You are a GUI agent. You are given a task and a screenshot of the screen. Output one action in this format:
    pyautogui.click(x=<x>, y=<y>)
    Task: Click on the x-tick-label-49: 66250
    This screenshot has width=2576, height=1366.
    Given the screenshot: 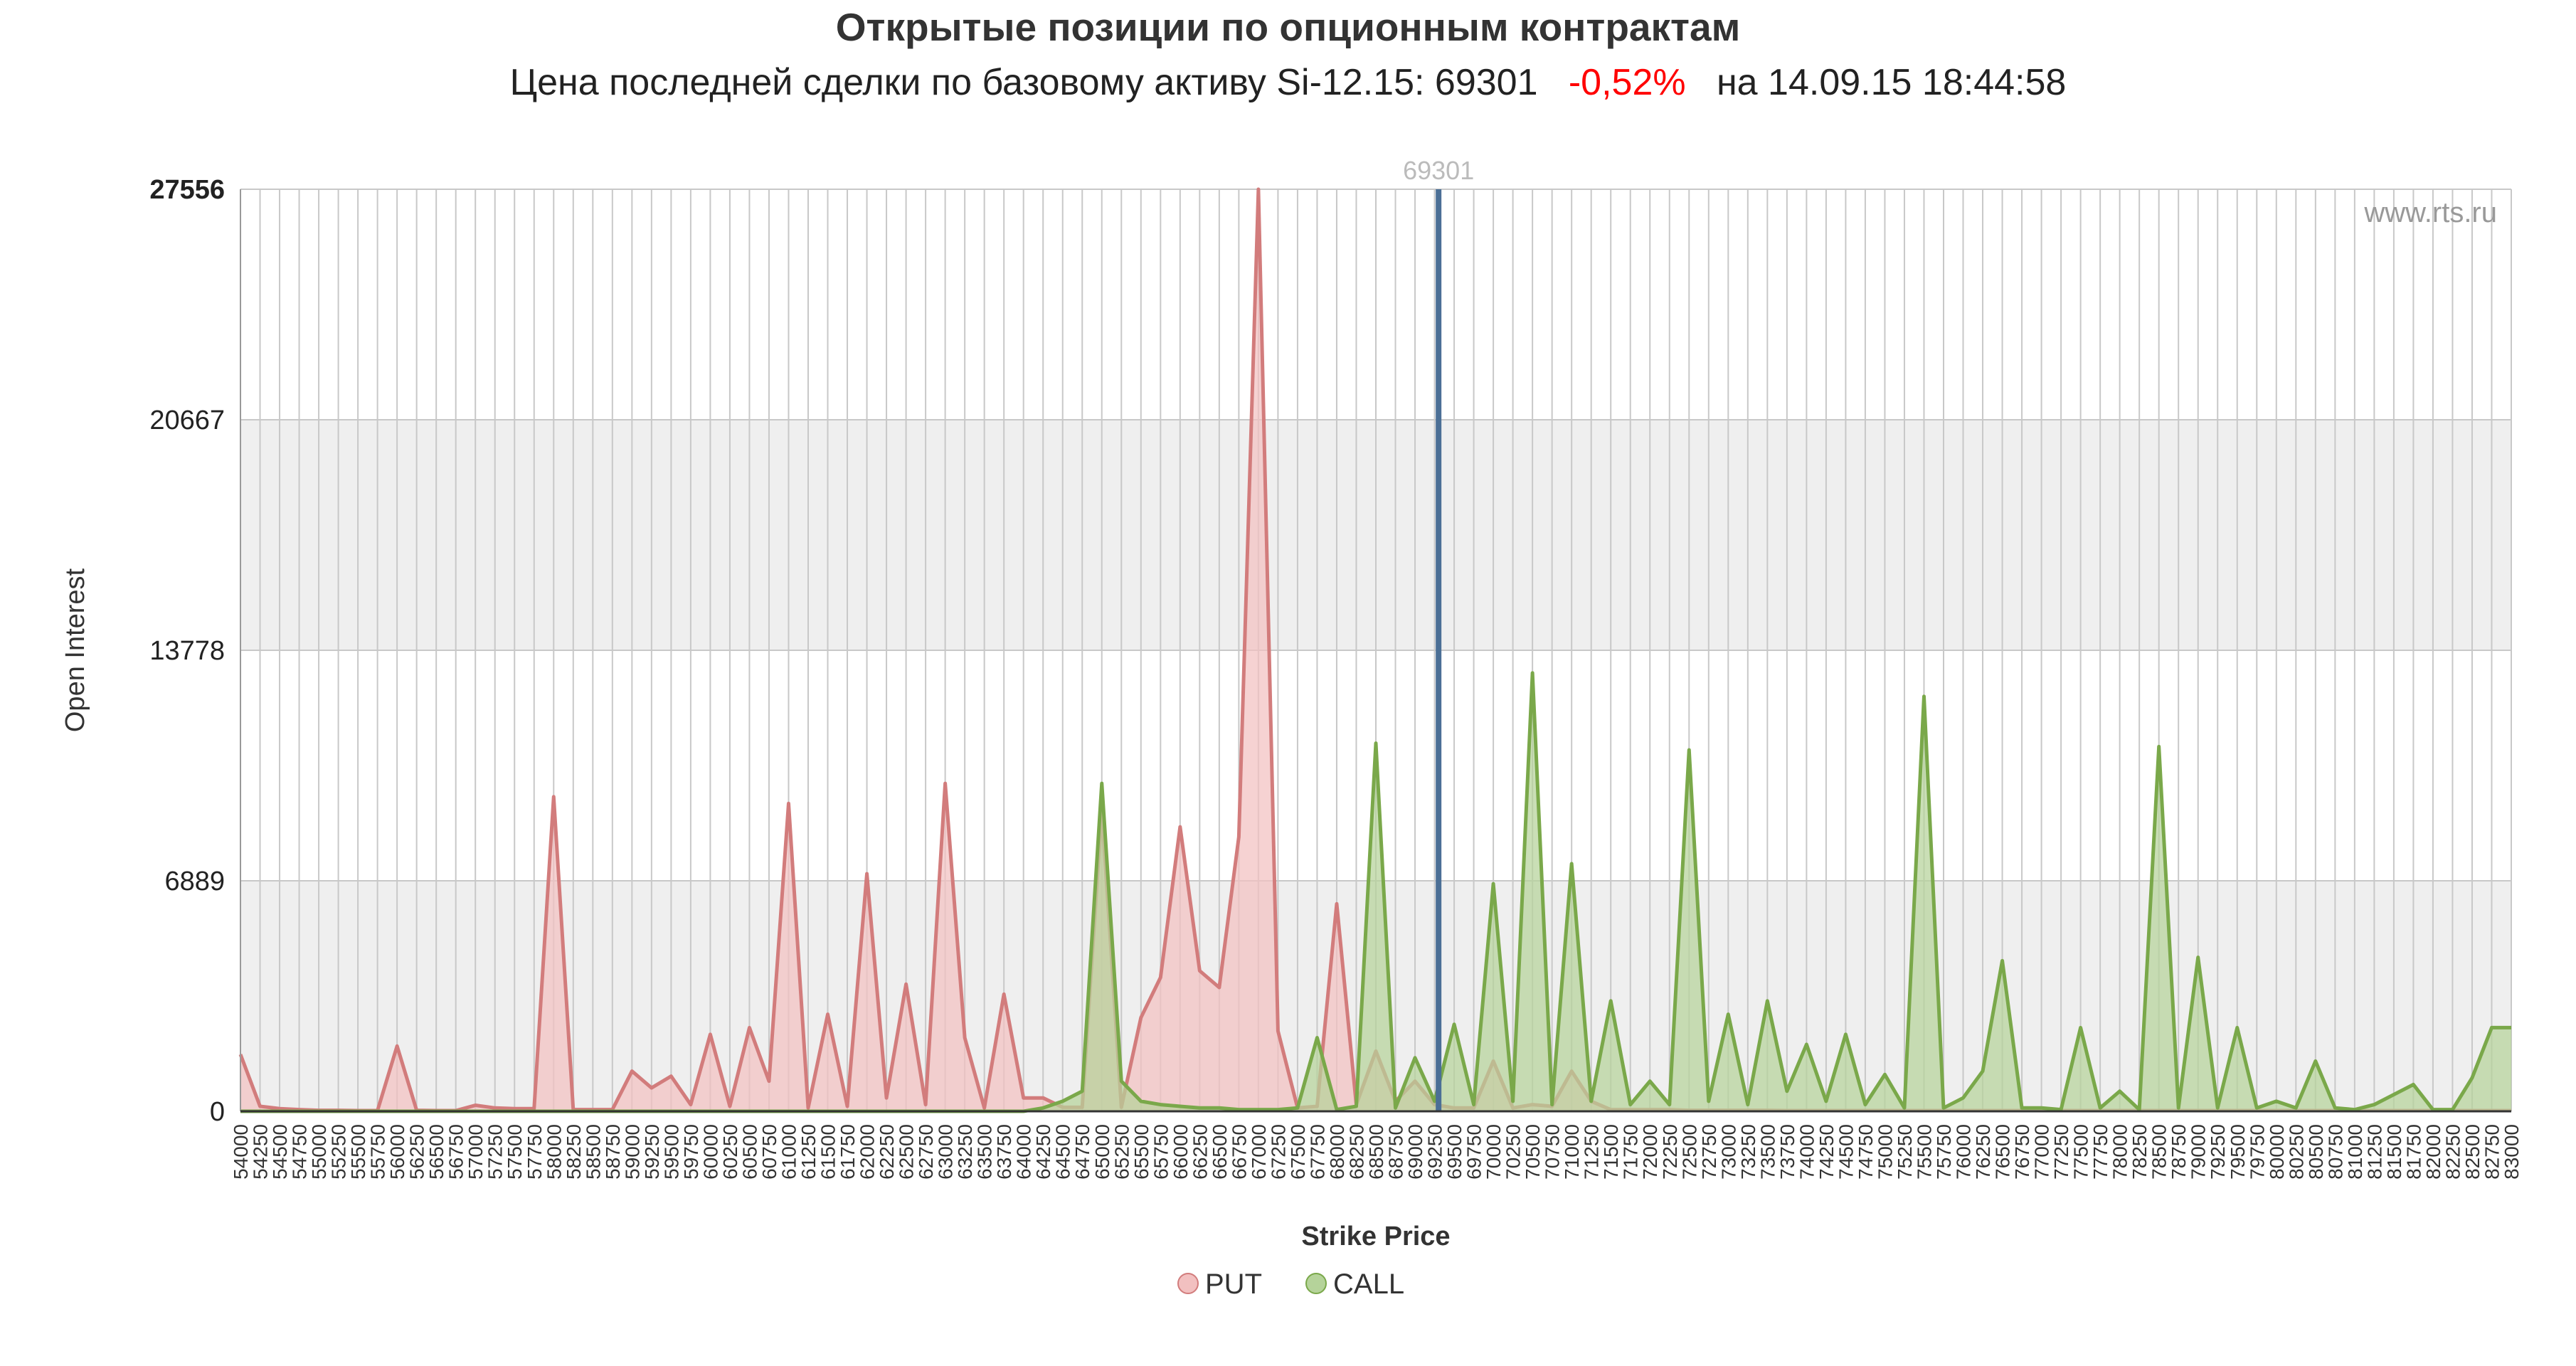 What is the action you would take?
    pyautogui.click(x=1200, y=1152)
    